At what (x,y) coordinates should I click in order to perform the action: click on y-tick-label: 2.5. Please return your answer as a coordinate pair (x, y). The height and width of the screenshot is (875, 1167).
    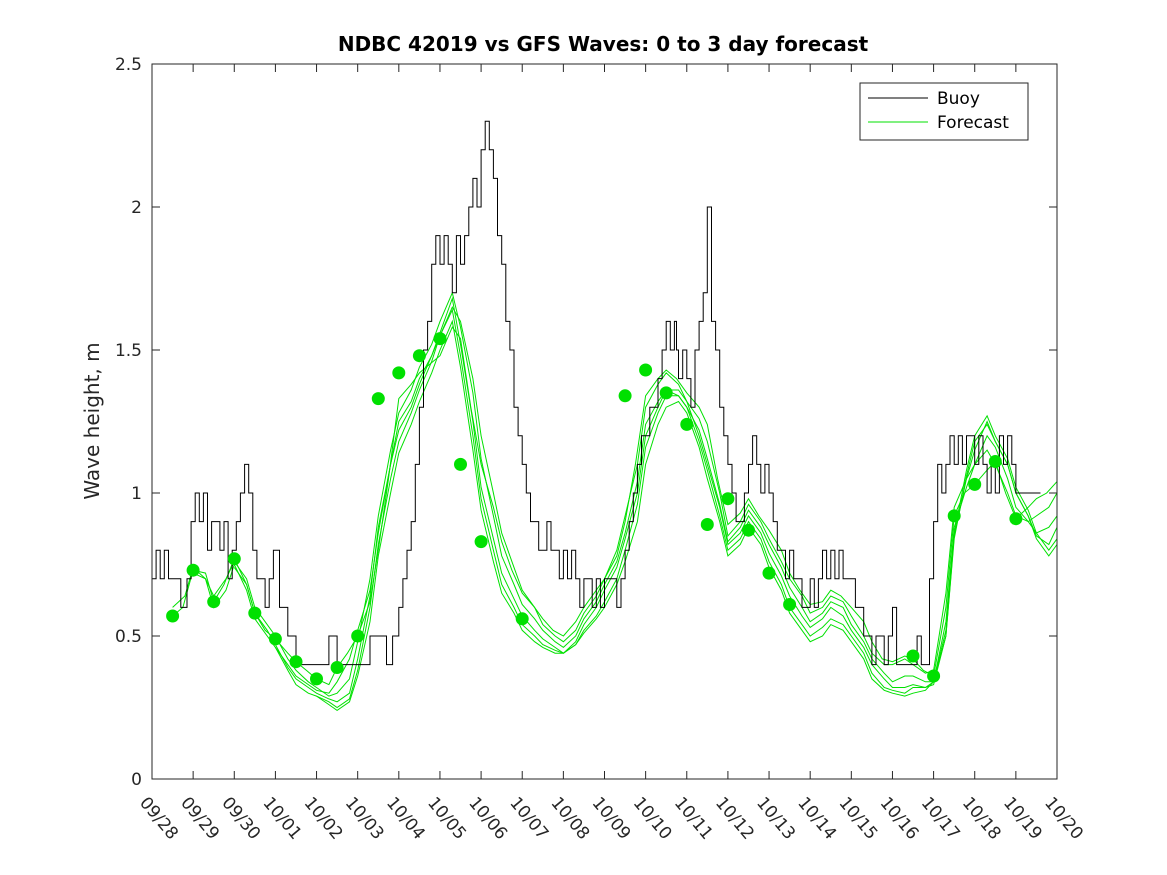
    Looking at the image, I should click on (128, 65).